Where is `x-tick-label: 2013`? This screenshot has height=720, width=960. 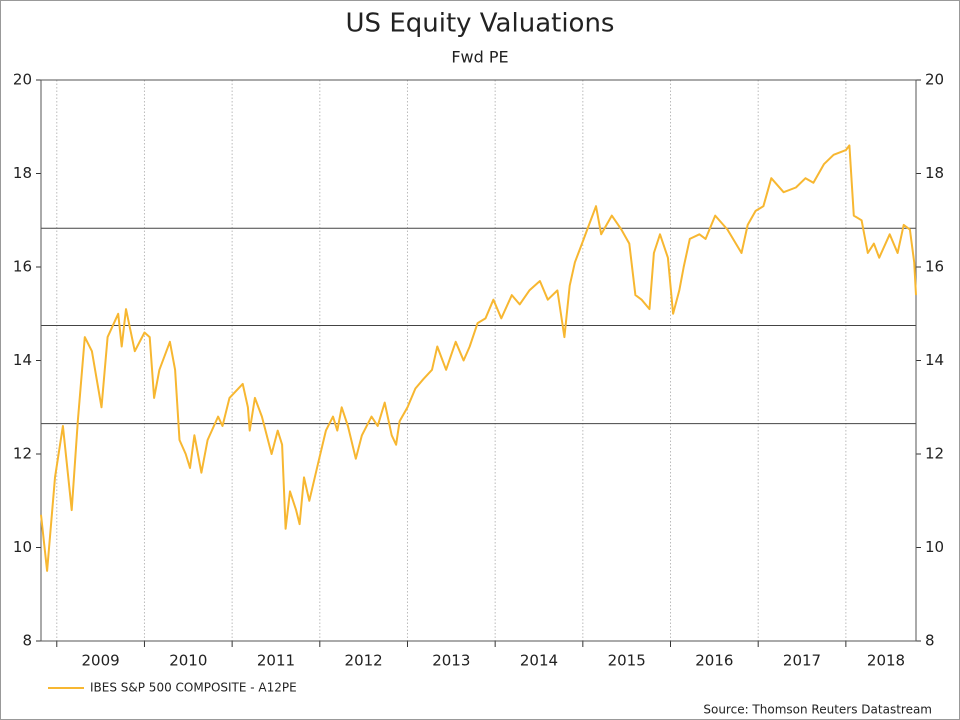
x-tick-label: 2013 is located at coordinates (451, 661).